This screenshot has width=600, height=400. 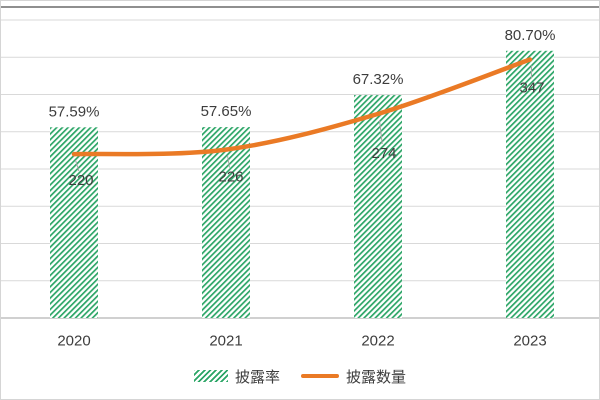 I want to click on bar-2021, so click(x=226, y=222).